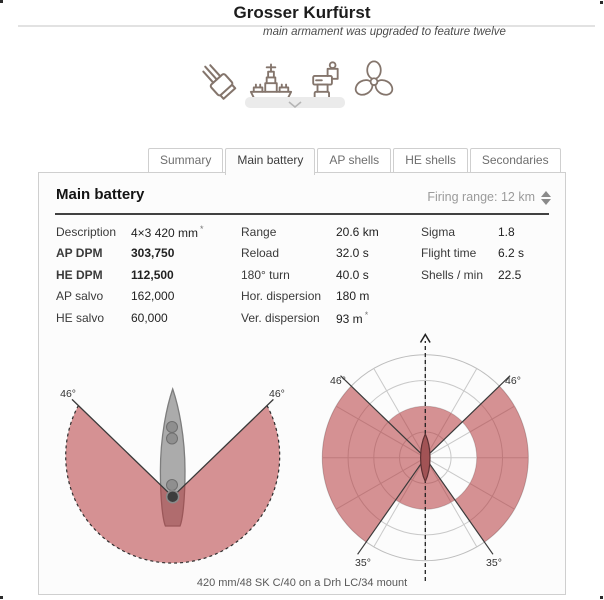 Image resolution: width=604 pixels, height=600 pixels. Describe the element at coordinates (115, 253) in the screenshot. I see `stat-ap-dpm: AP DPM 303,750` at that location.